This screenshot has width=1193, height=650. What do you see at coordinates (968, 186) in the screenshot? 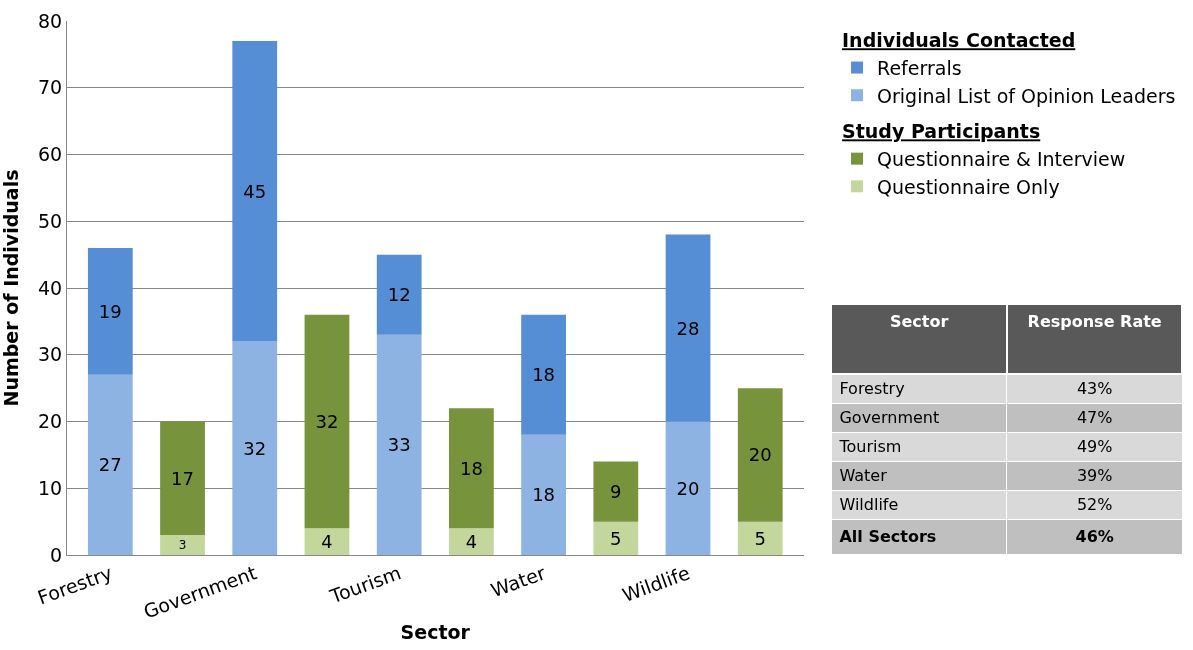
I see `legend-label: Questionnaire Only` at bounding box center [968, 186].